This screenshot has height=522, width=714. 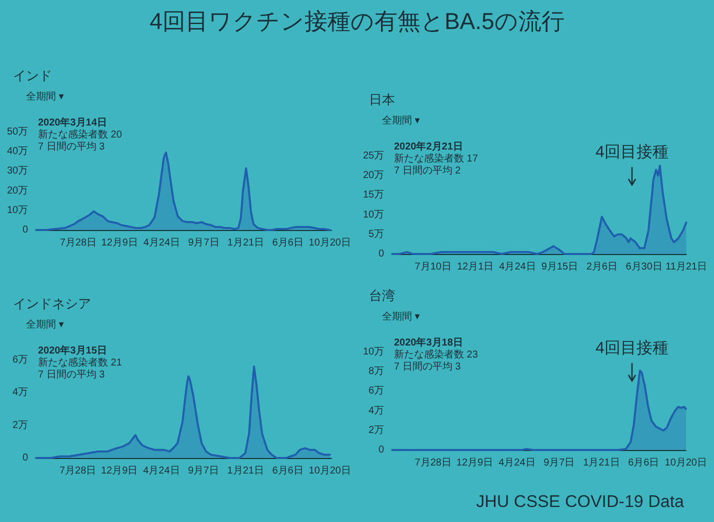 What do you see at coordinates (602, 267) in the screenshot?
I see `x-tick-label: 2月6日` at bounding box center [602, 267].